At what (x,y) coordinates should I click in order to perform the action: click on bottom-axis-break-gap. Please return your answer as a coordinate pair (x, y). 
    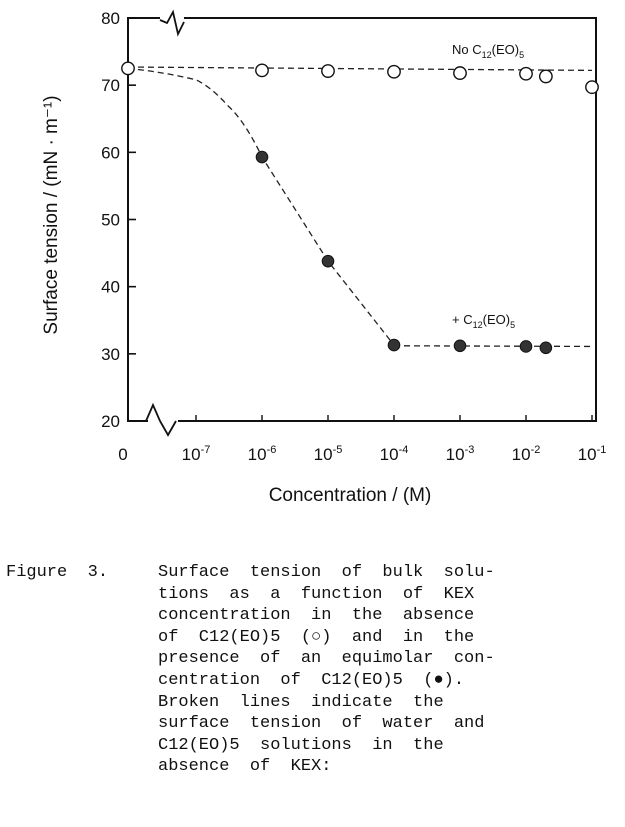
    Looking at the image, I should click on (163, 421).